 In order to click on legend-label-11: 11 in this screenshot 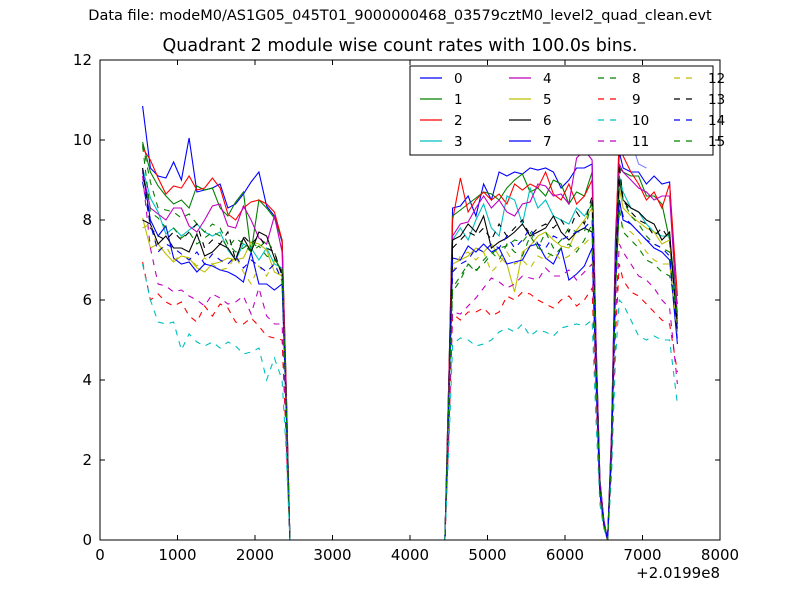, I will do `click(640, 142)`.